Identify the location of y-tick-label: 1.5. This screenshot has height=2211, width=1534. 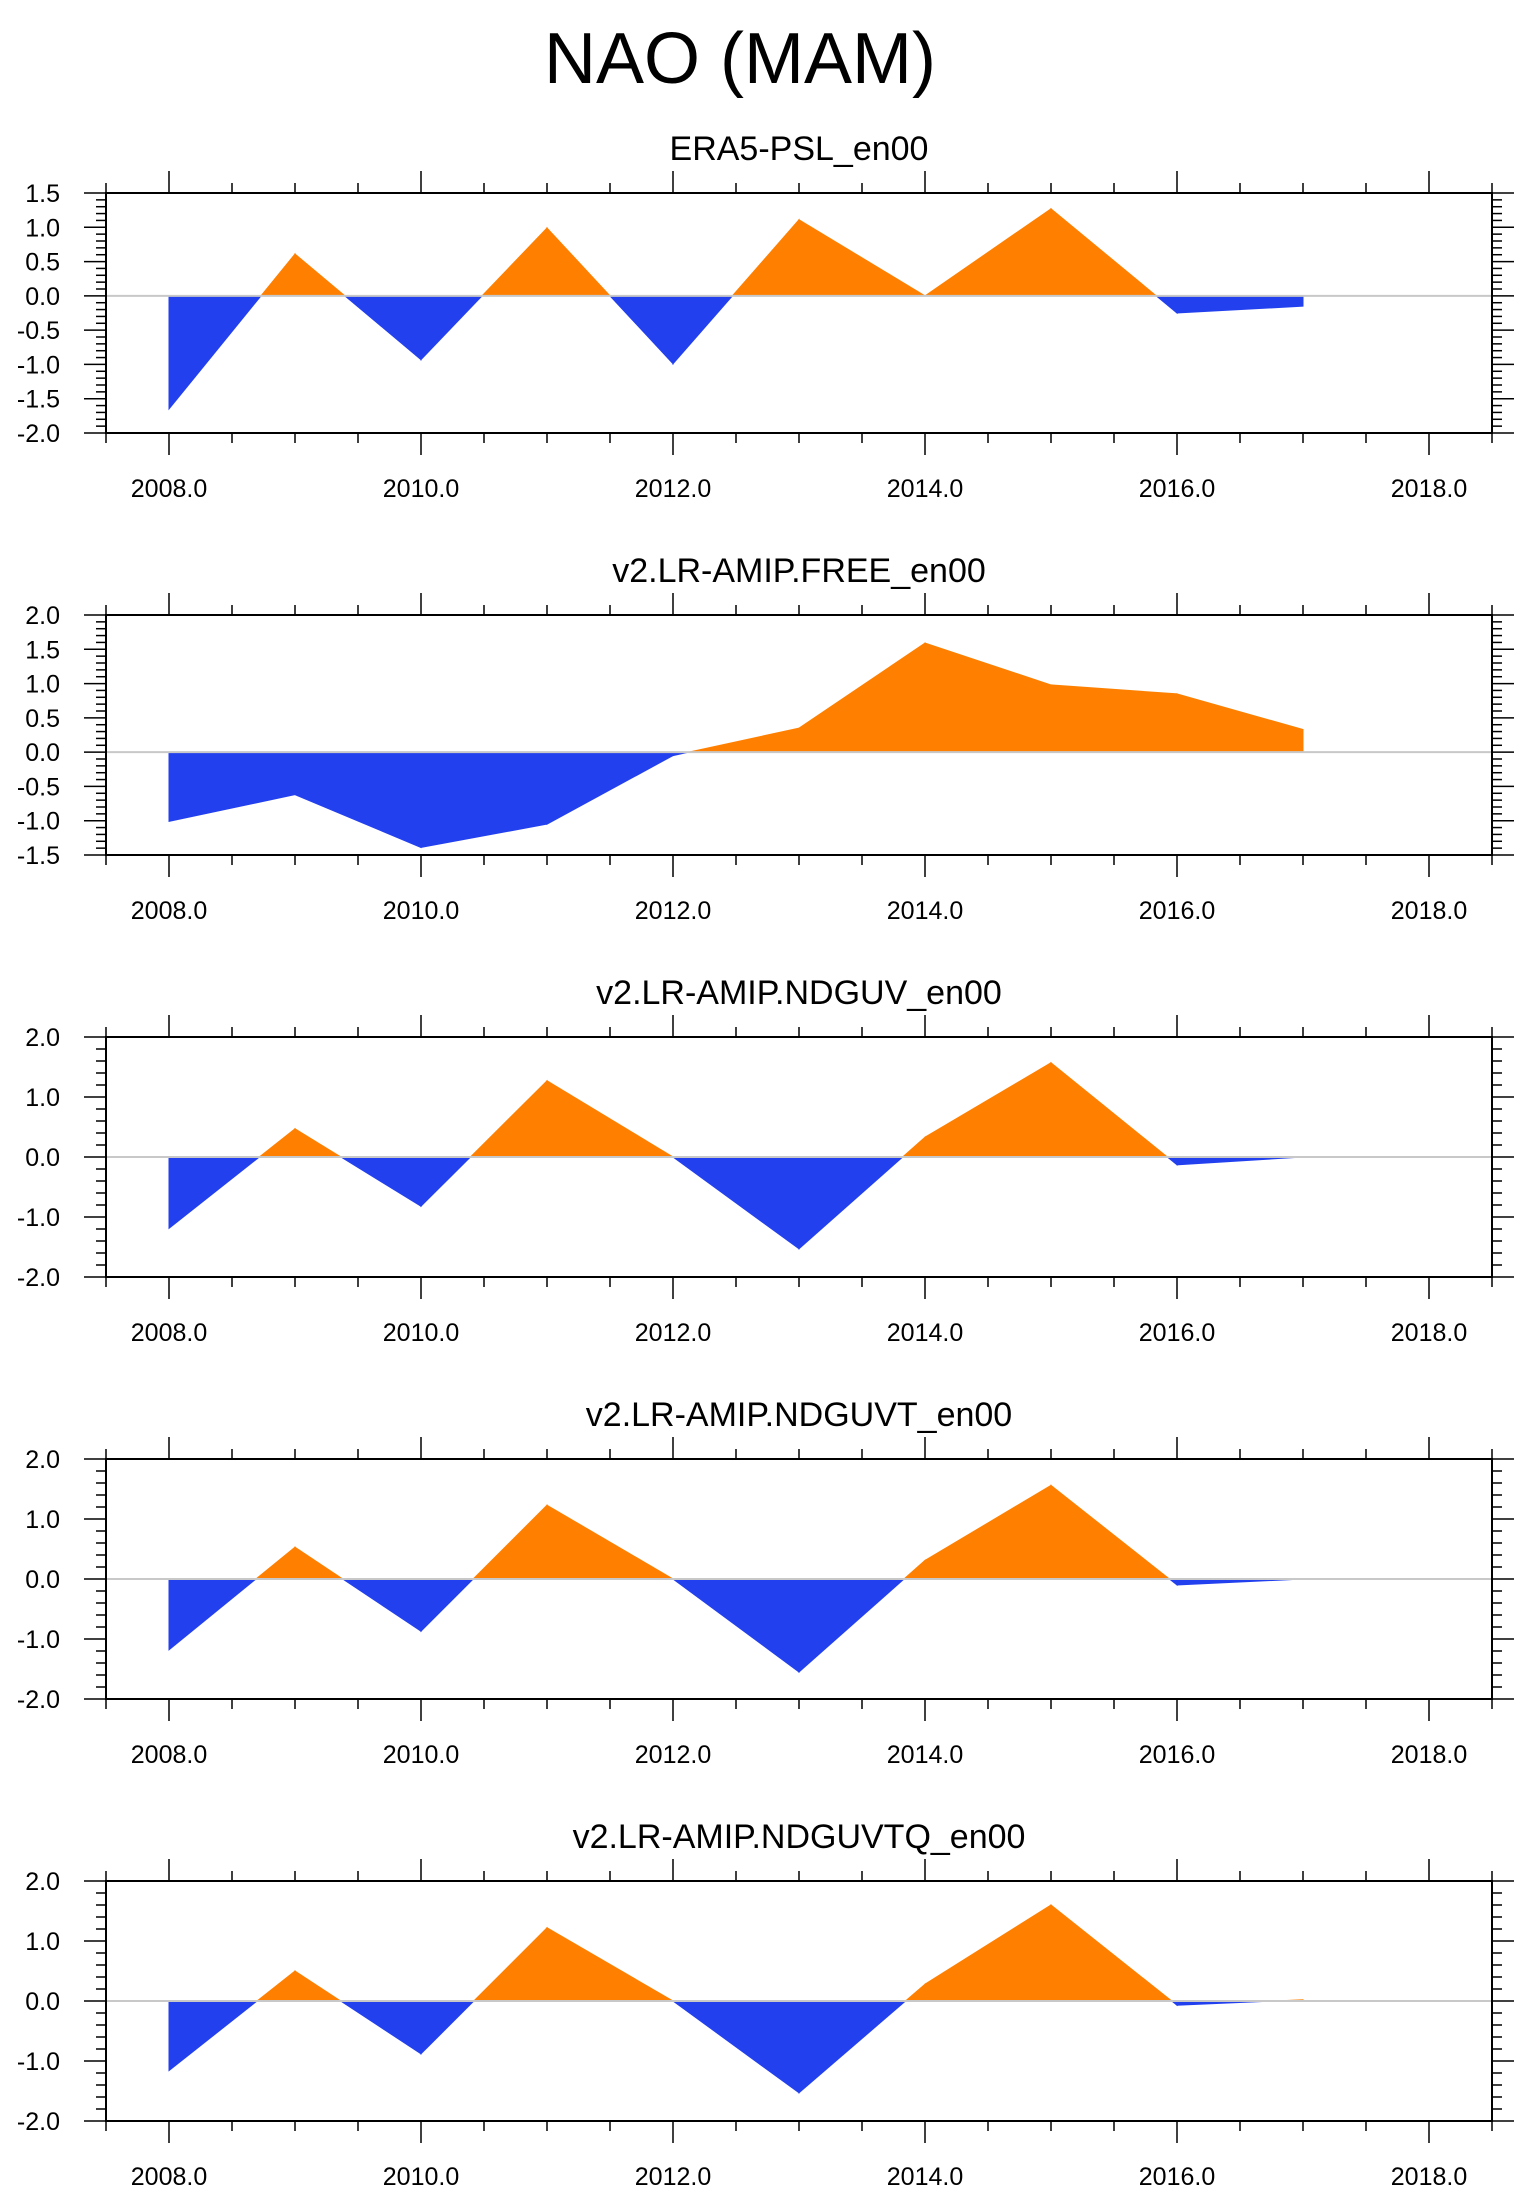
(42, 194).